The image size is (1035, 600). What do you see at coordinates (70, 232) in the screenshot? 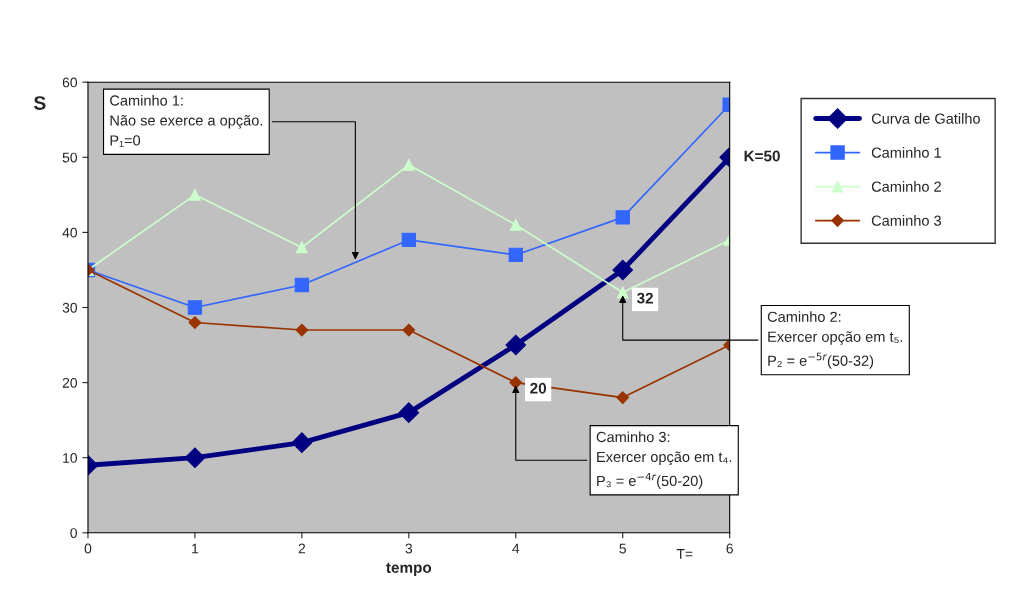
I see `y-tick-label: 40` at bounding box center [70, 232].